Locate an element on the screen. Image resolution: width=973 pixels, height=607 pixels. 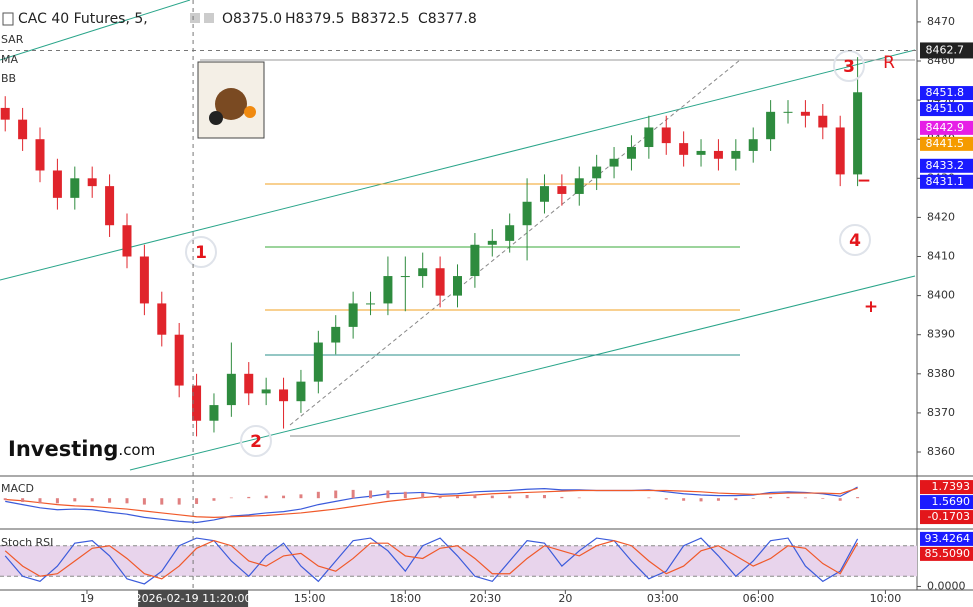
value-tag-label: 85.5090 is located at coordinates (948, 553).